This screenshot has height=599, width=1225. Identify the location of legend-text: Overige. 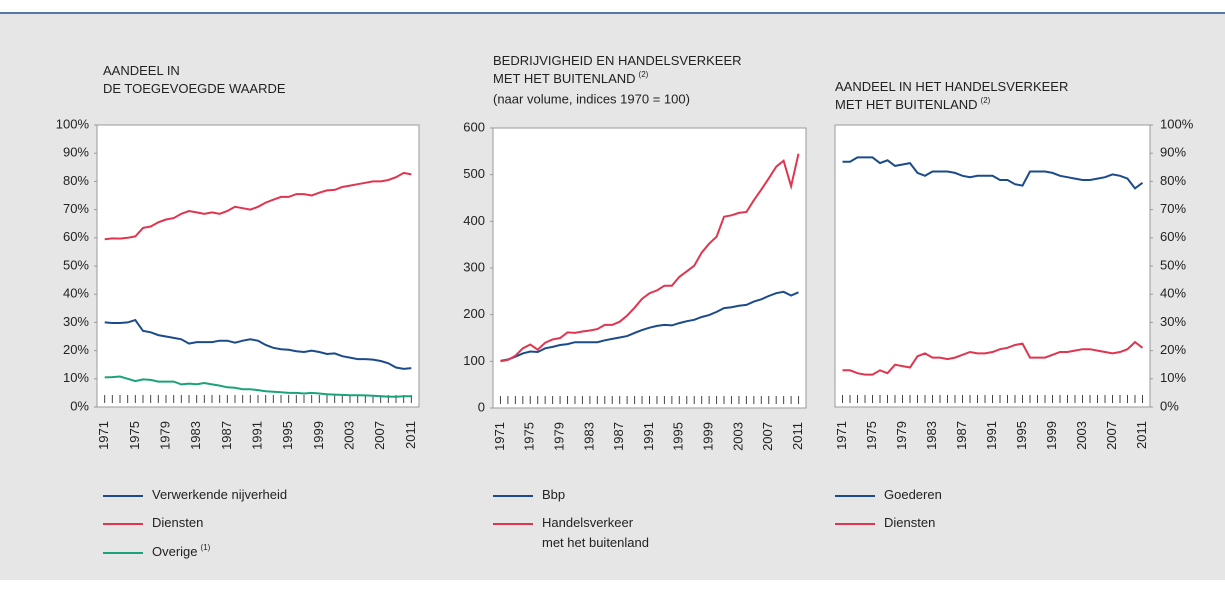
(175, 551).